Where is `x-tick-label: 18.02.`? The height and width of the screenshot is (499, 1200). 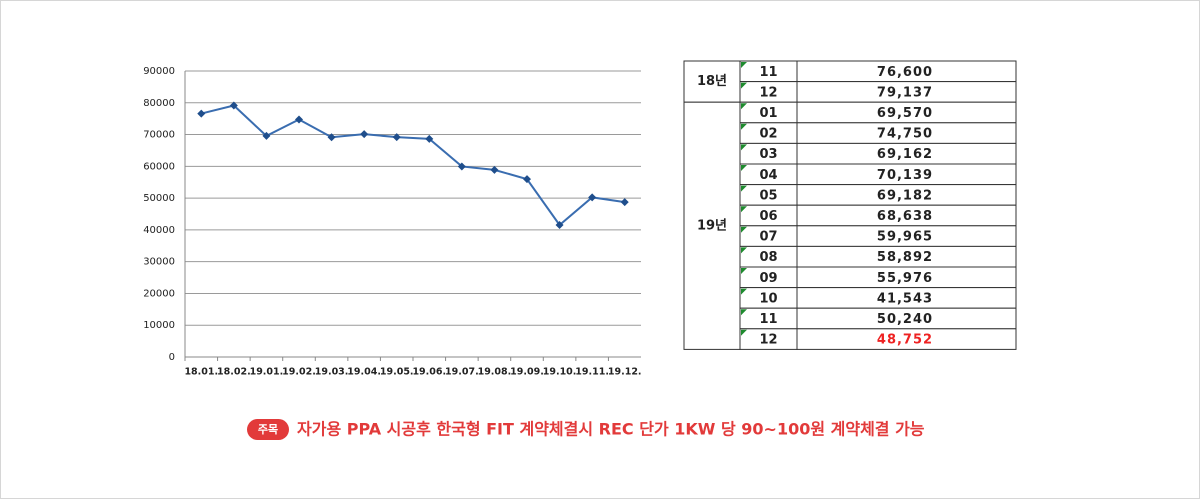 x-tick-label: 18.02. is located at coordinates (234, 372).